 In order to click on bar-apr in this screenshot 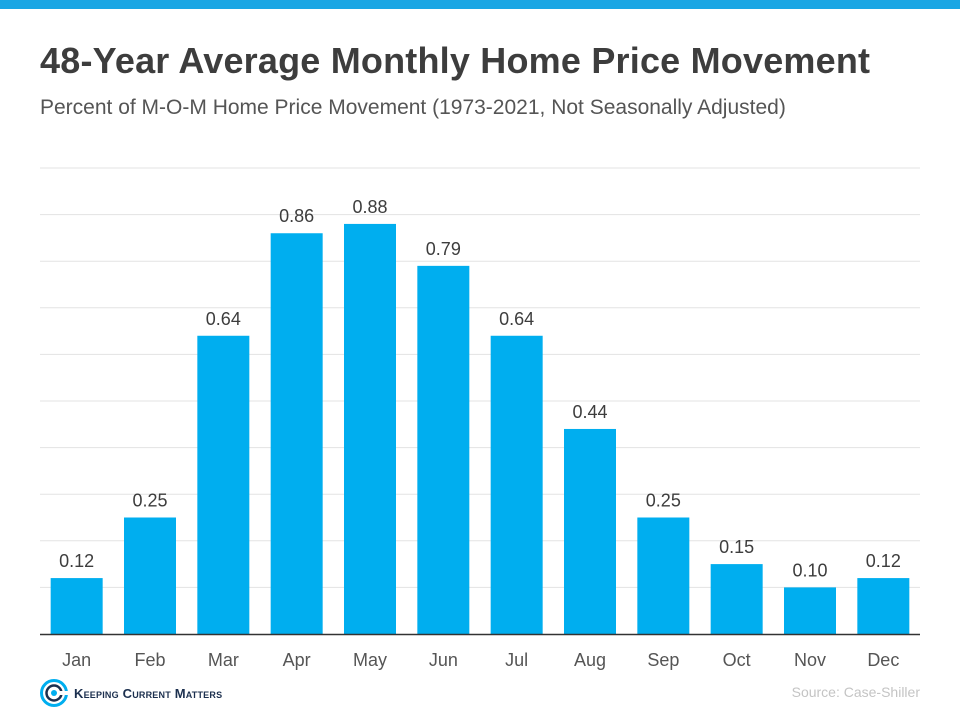, I will do `click(296, 434)`.